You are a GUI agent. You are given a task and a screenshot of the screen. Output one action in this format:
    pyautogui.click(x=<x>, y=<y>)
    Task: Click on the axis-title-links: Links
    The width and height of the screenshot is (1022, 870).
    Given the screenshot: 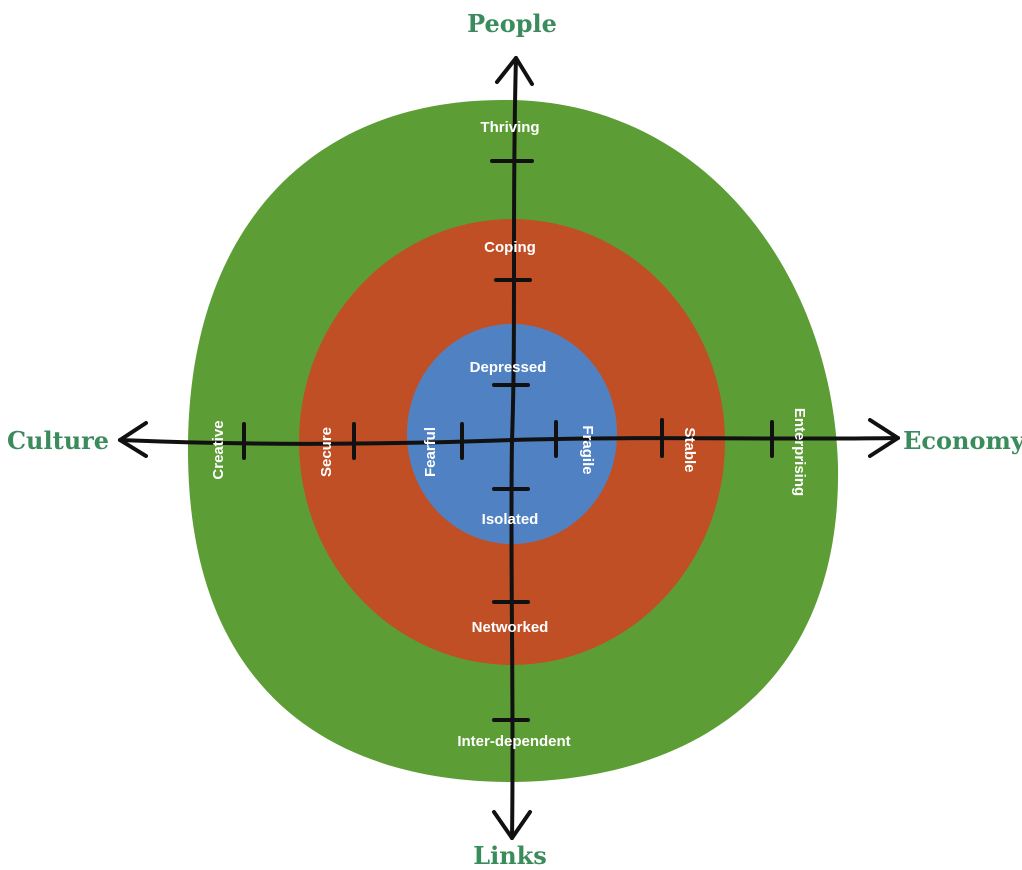 What is the action you would take?
    pyautogui.click(x=510, y=855)
    